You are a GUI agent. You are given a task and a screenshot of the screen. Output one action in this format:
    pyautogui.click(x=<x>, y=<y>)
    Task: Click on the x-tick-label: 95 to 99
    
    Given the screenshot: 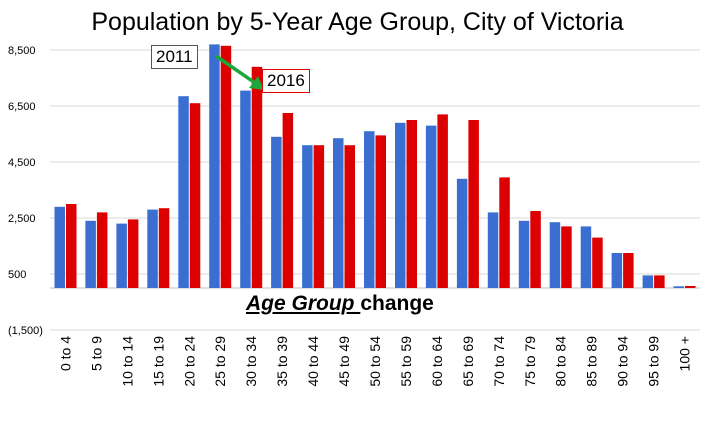 What is the action you would take?
    pyautogui.click(x=654, y=361)
    